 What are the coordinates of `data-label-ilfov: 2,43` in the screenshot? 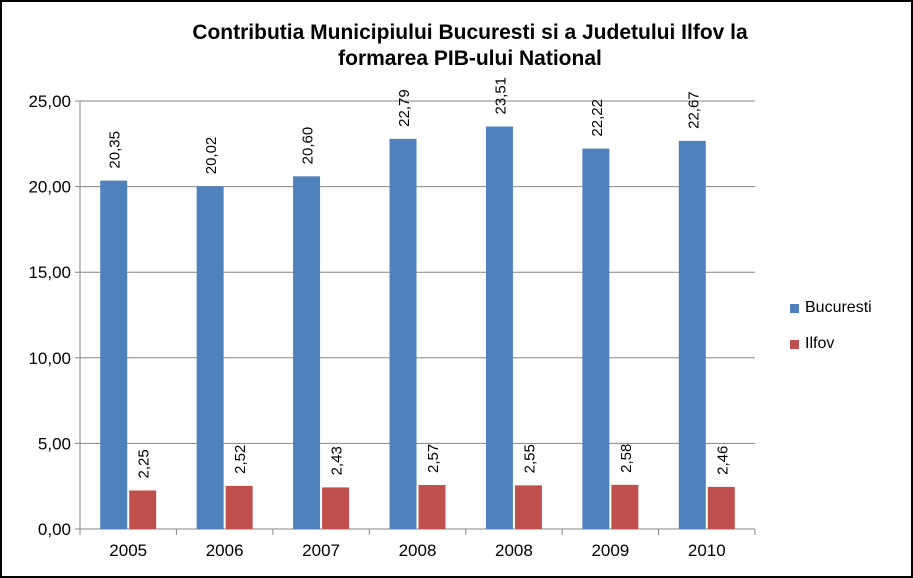 It's located at (337, 460).